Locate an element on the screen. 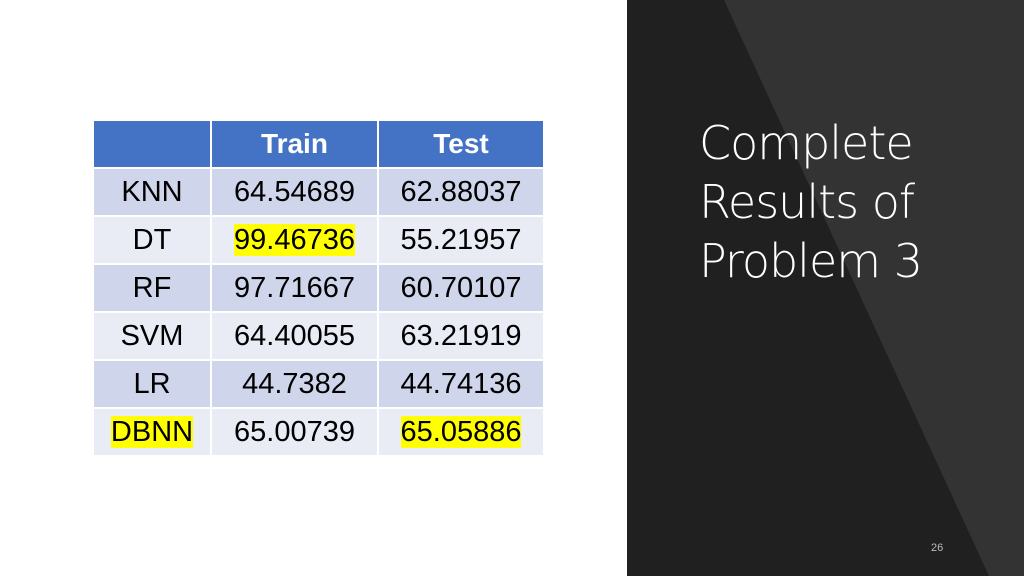 Image resolution: width=1024 pixels, height=576 pixels. train-value: 64.40055 is located at coordinates (294, 335).